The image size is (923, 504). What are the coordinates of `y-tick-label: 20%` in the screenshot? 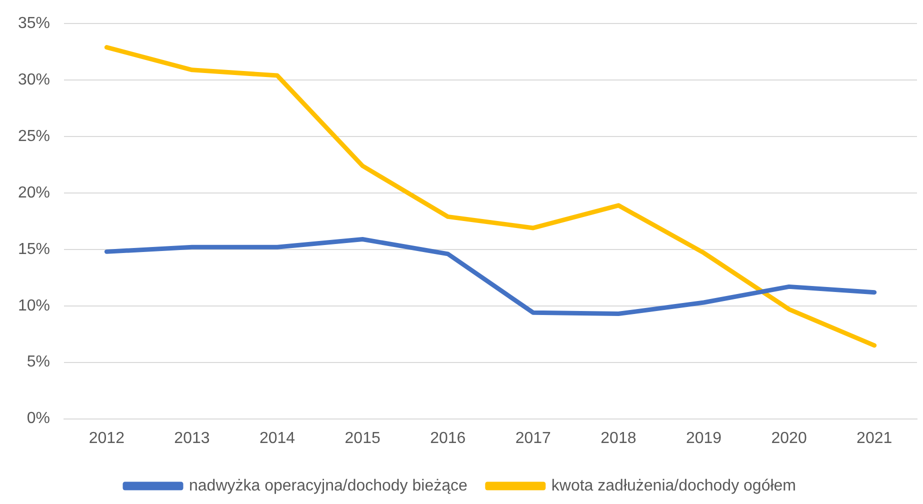 It's located at (34, 193).